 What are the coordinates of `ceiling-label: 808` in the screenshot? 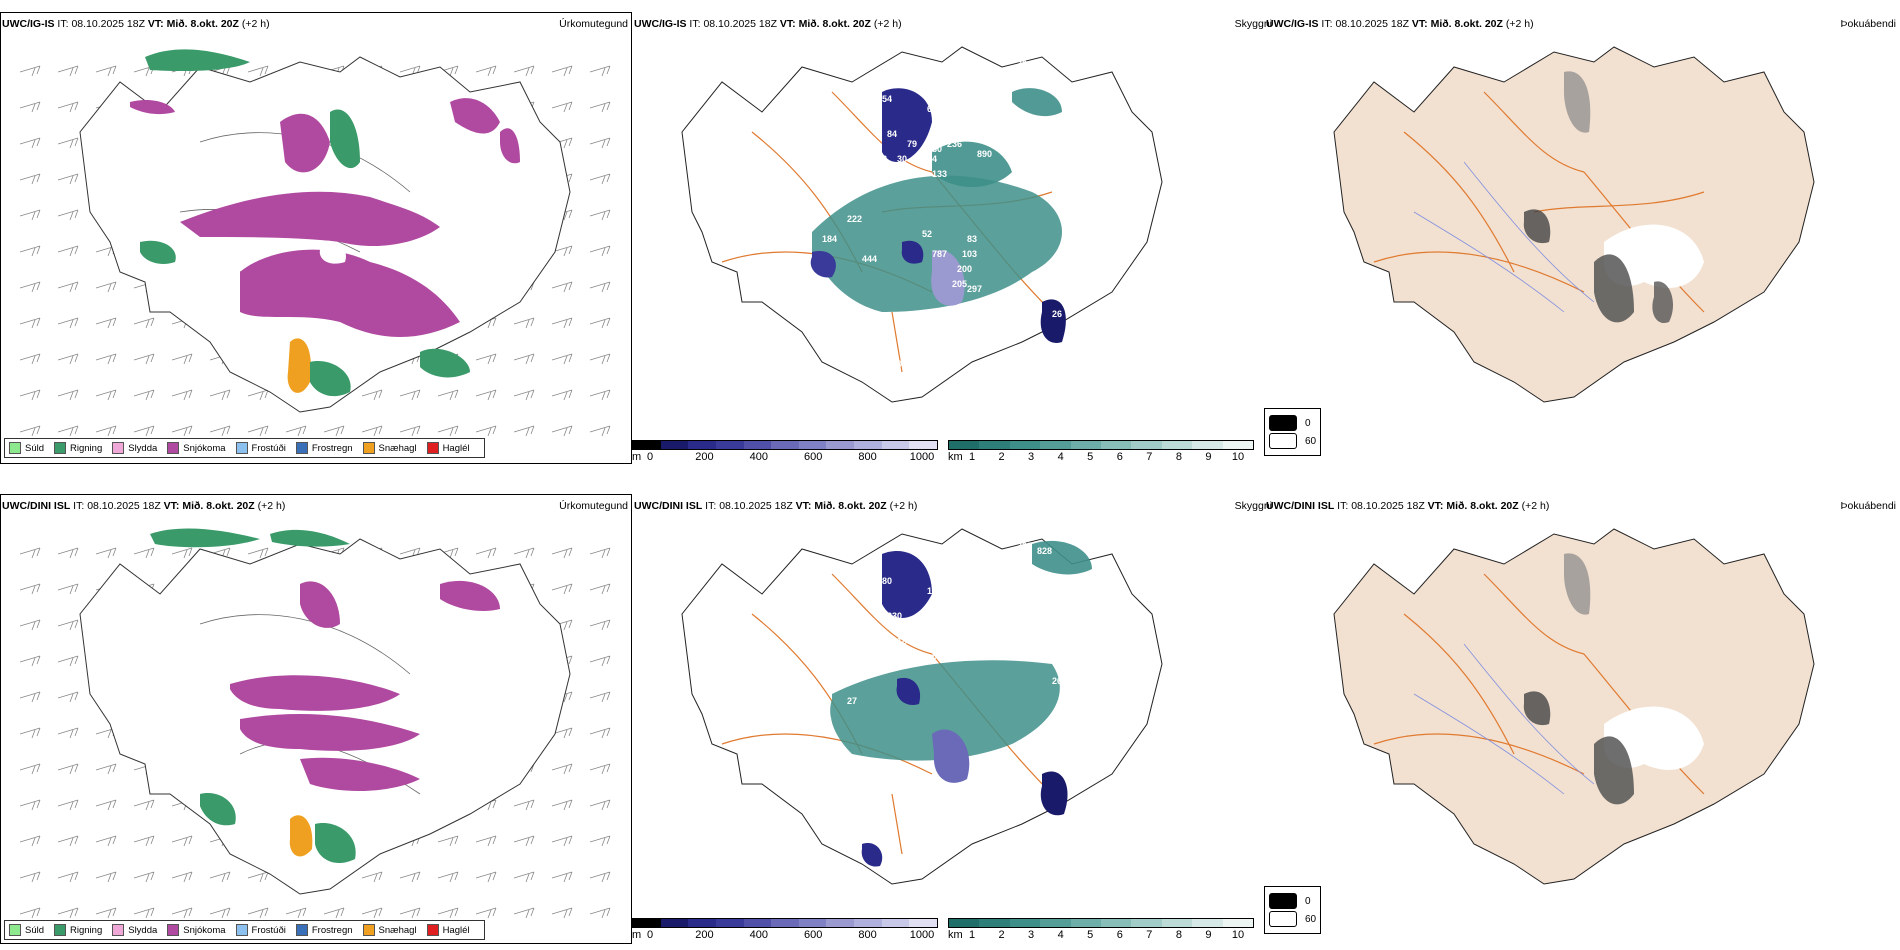 It's located at (869, 169).